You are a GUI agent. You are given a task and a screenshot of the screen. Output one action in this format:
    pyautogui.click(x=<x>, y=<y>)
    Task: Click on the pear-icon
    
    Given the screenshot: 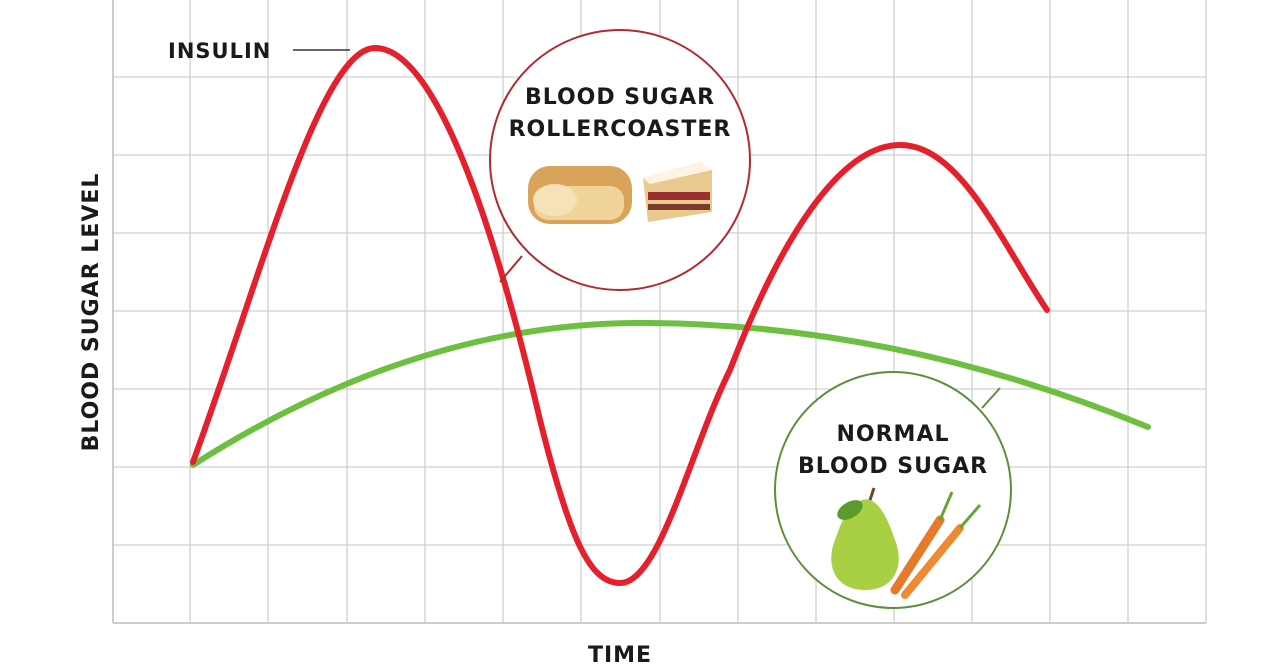 What is the action you would take?
    pyautogui.click(x=865, y=538)
    